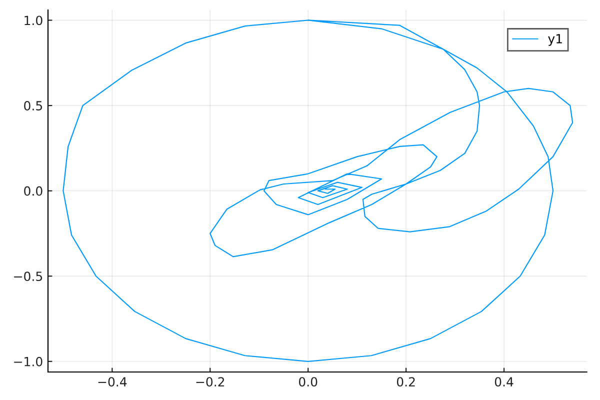 The width and height of the screenshot is (600, 400). I want to click on y-tick-label: 0.5, so click(33, 105).